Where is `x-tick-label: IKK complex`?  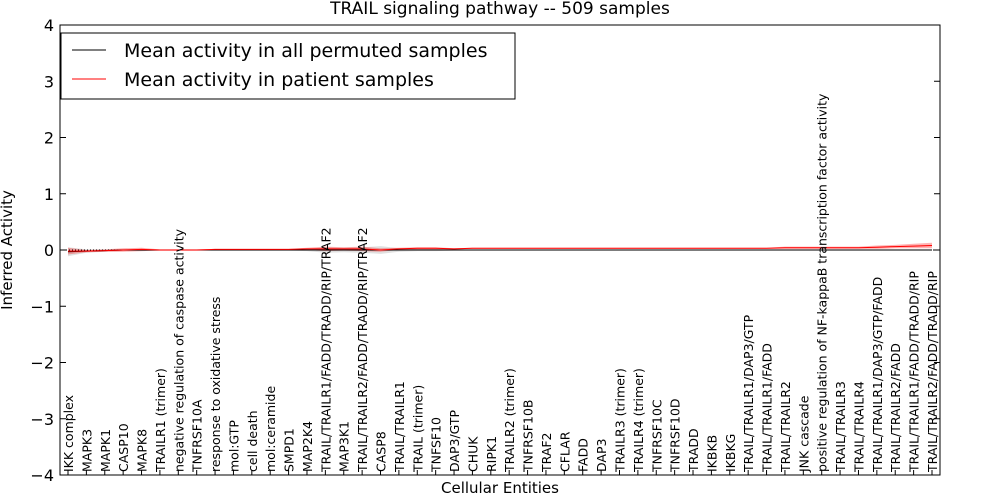
x-tick-label: IKK complex is located at coordinates (68, 433).